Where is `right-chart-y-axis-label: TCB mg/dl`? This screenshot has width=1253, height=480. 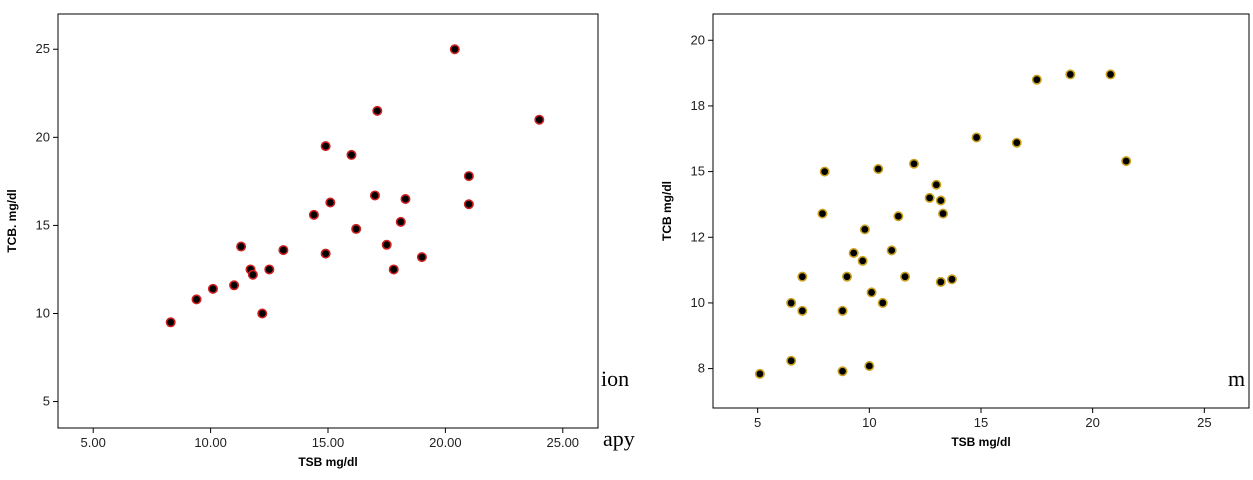
right-chart-y-axis-label: TCB mg/dl is located at coordinates (667, 211).